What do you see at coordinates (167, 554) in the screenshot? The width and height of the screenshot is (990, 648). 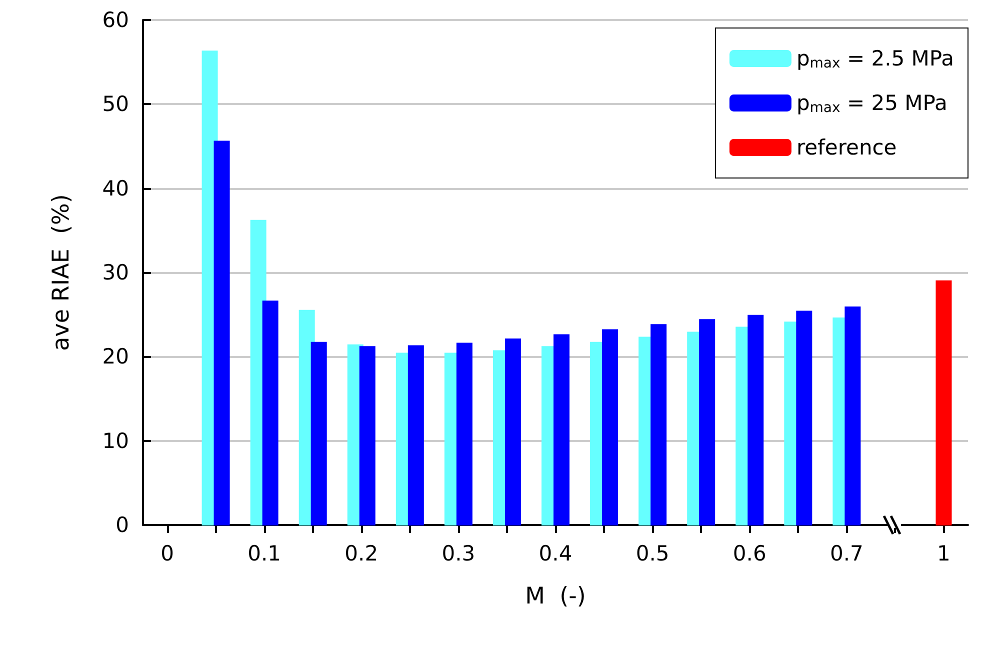 I see `x-tick-label: 0` at bounding box center [167, 554].